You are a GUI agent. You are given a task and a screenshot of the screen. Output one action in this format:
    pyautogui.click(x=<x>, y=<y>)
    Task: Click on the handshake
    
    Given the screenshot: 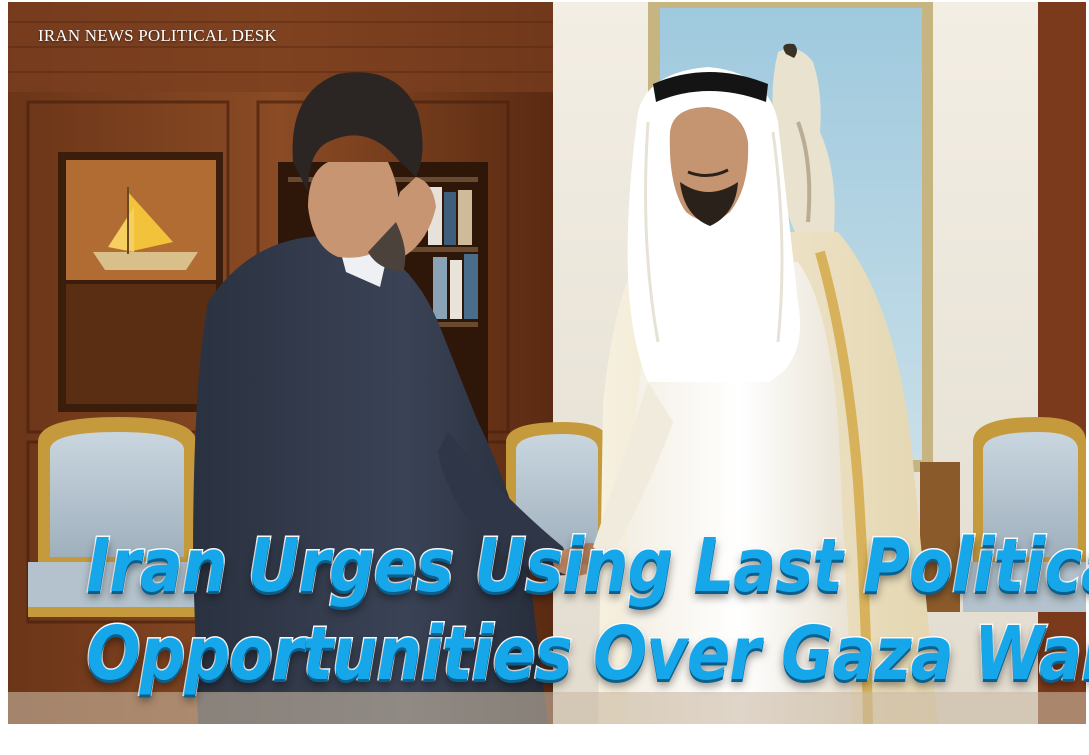 What is the action you would take?
    pyautogui.click(x=579, y=559)
    